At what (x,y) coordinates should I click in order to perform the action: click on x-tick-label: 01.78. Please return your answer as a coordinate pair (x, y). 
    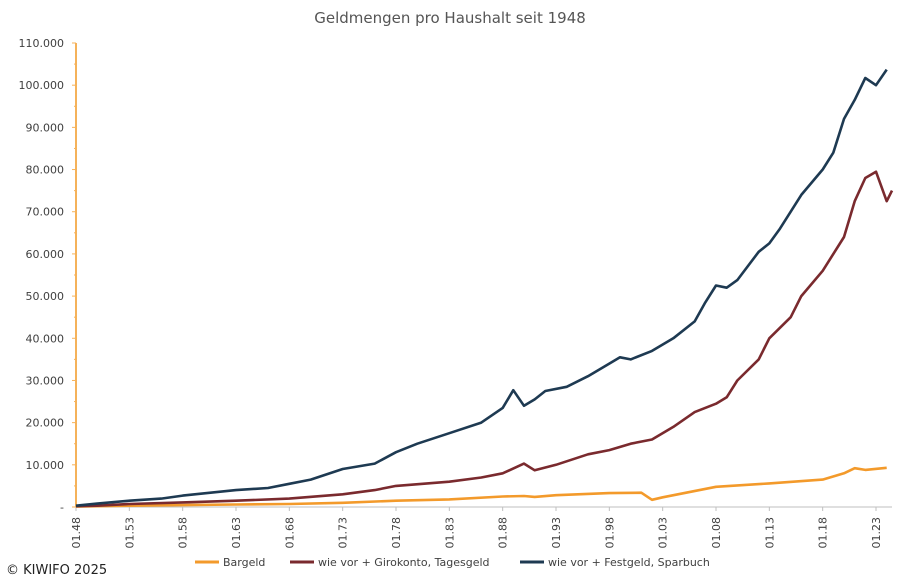
    Looking at the image, I should click on (396, 533).